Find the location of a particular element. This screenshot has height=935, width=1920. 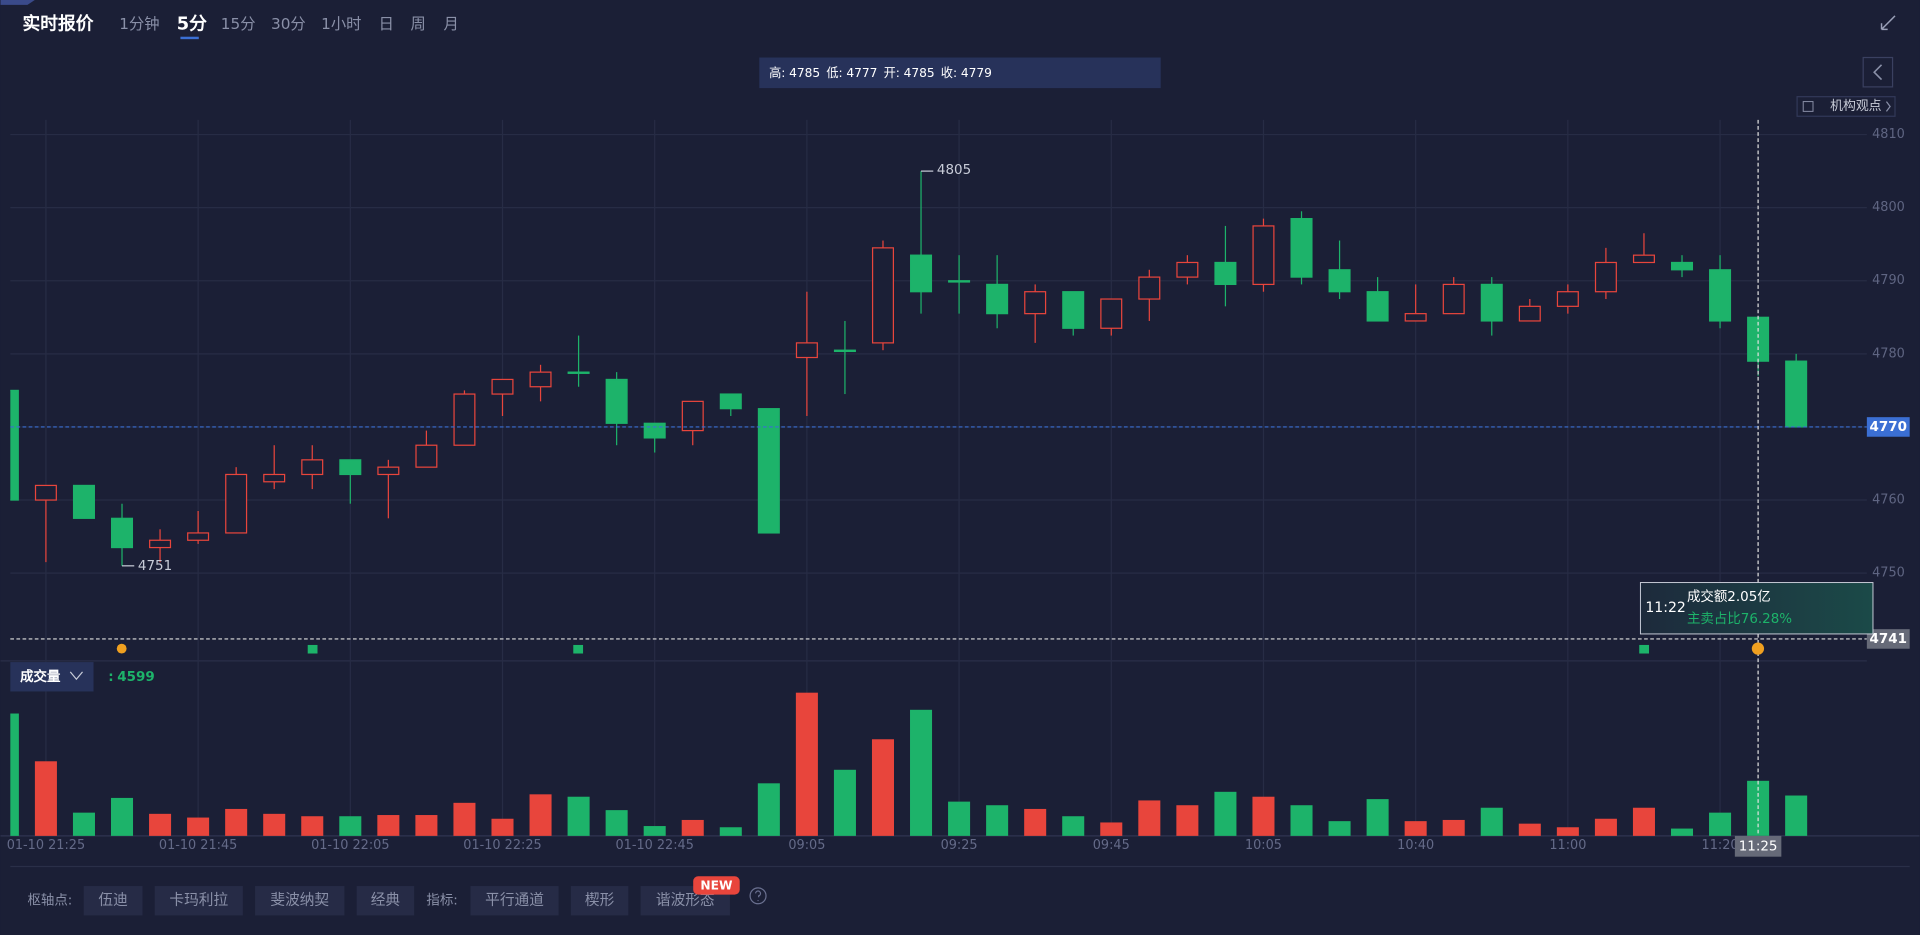

x-tick-label: 01-10 21:45 is located at coordinates (198, 845).